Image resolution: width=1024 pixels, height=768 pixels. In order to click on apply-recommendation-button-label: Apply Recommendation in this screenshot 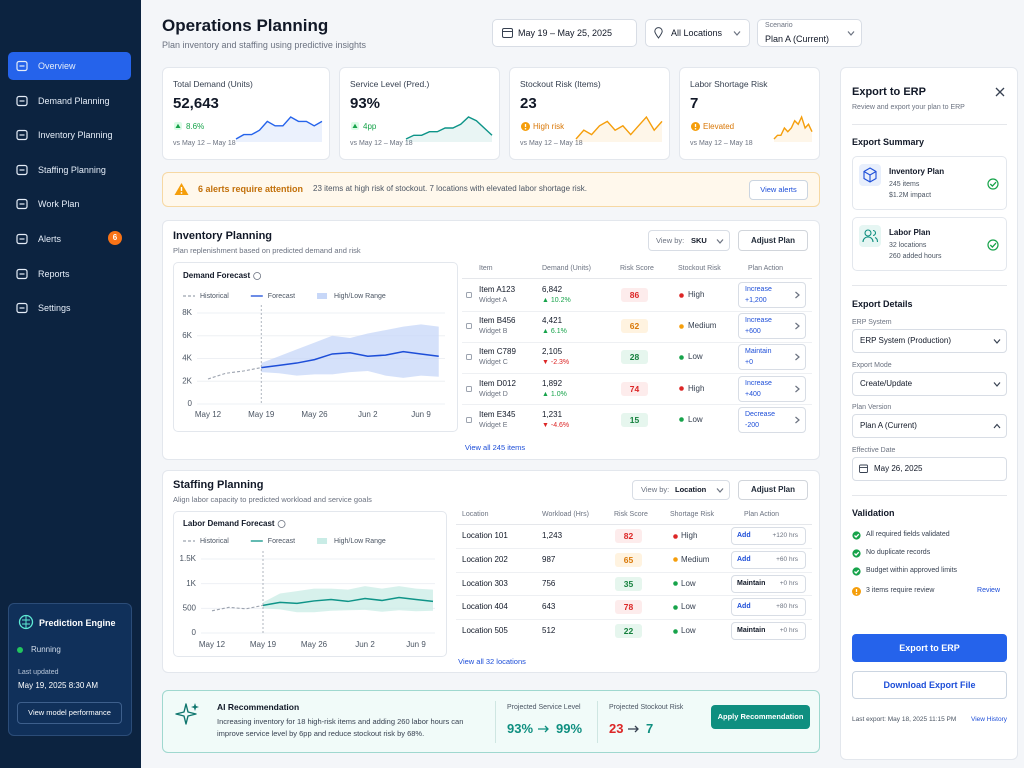, I will do `click(760, 716)`.